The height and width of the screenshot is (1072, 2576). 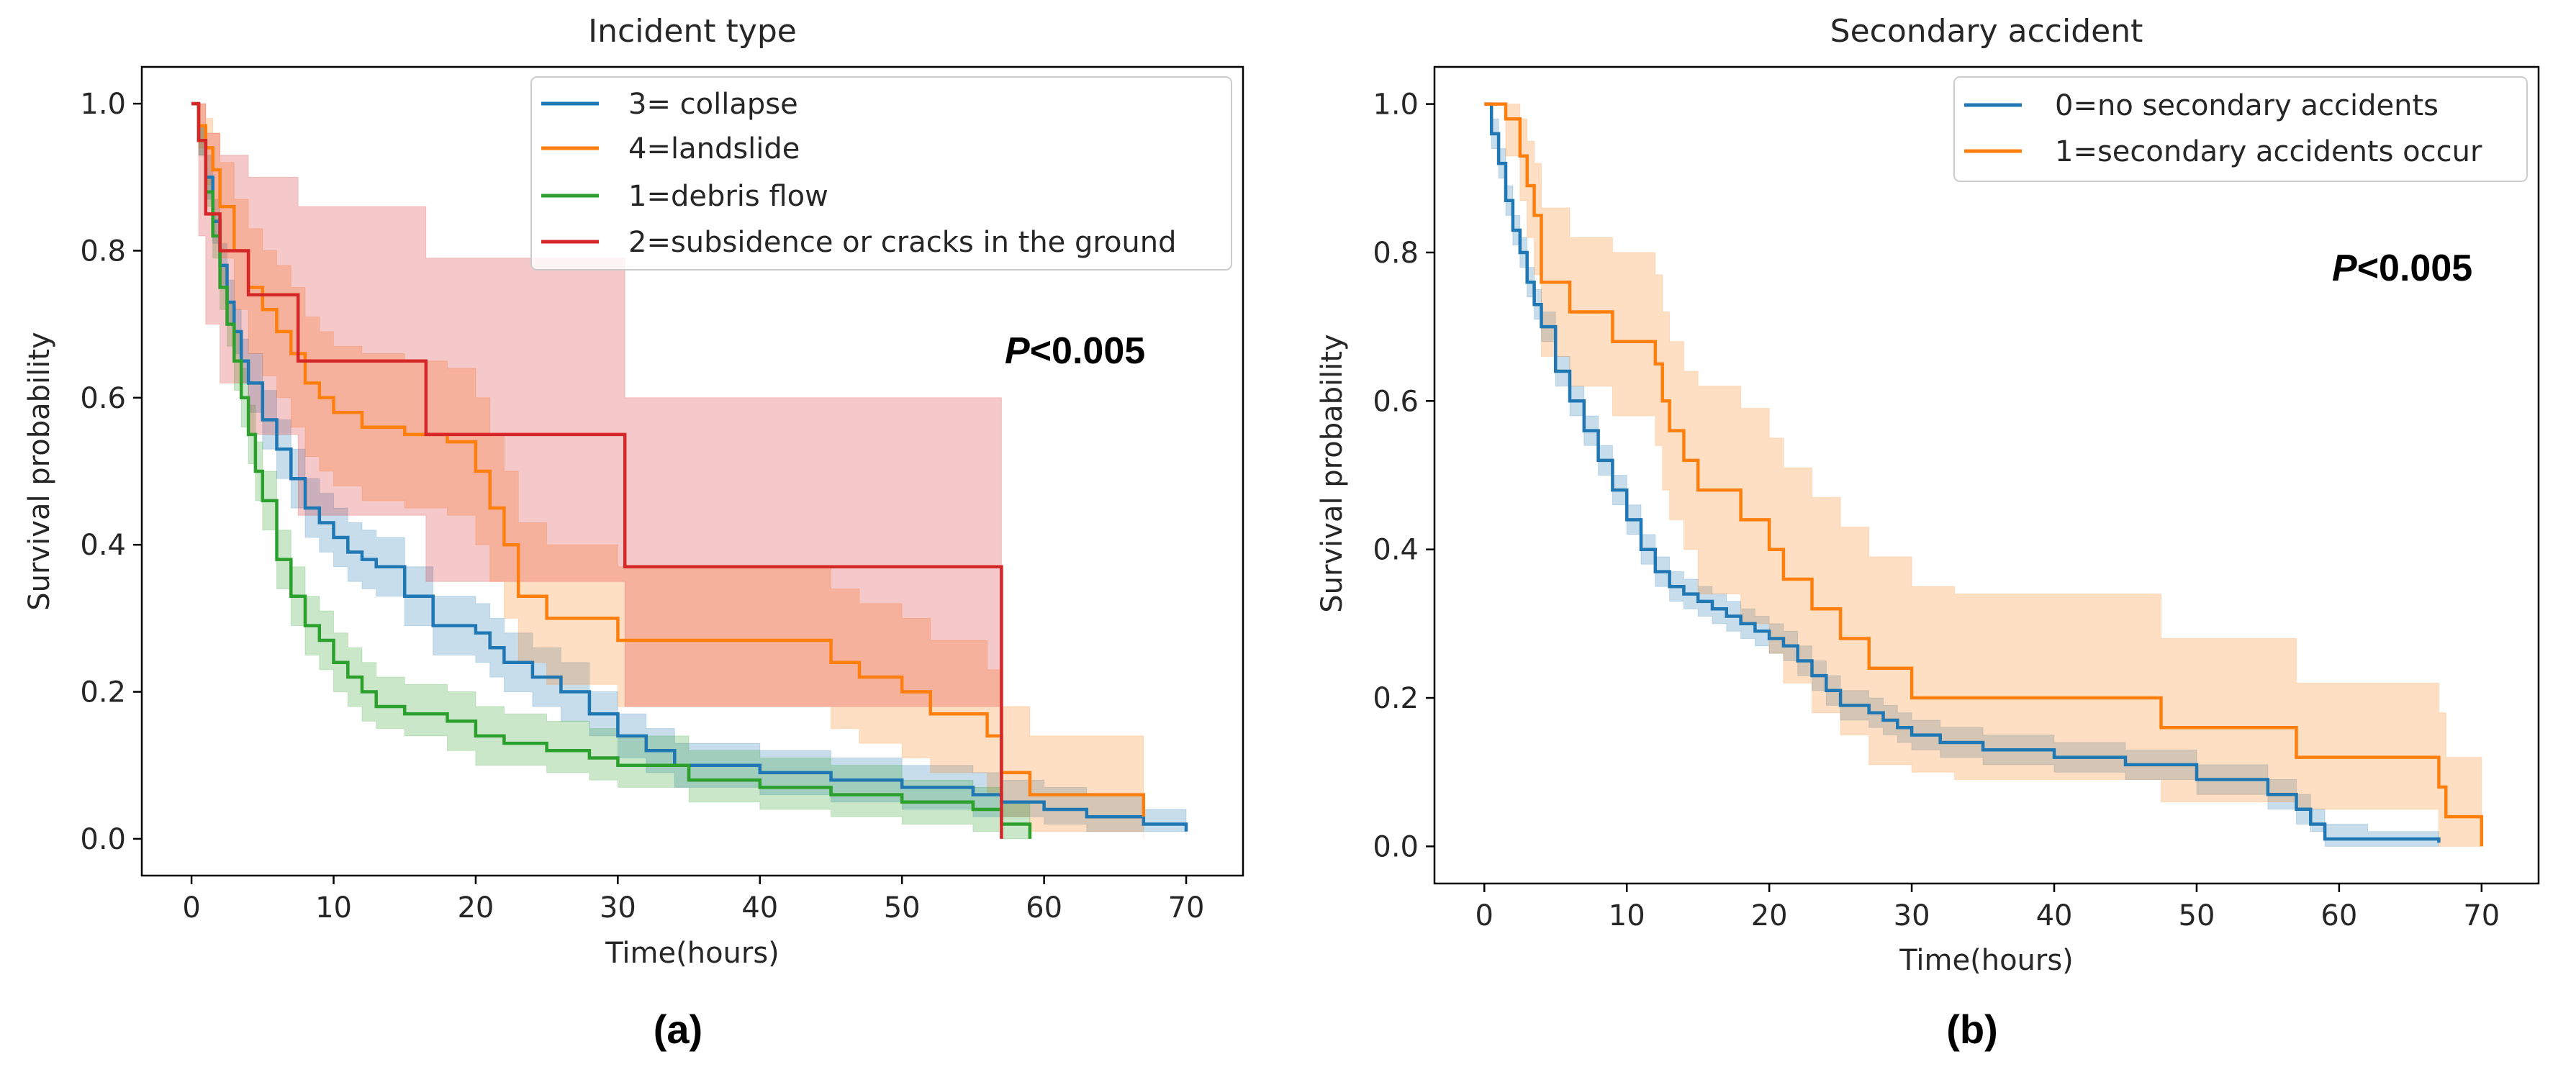 I want to click on legend-entry: 1=debris flow, so click(x=684, y=197).